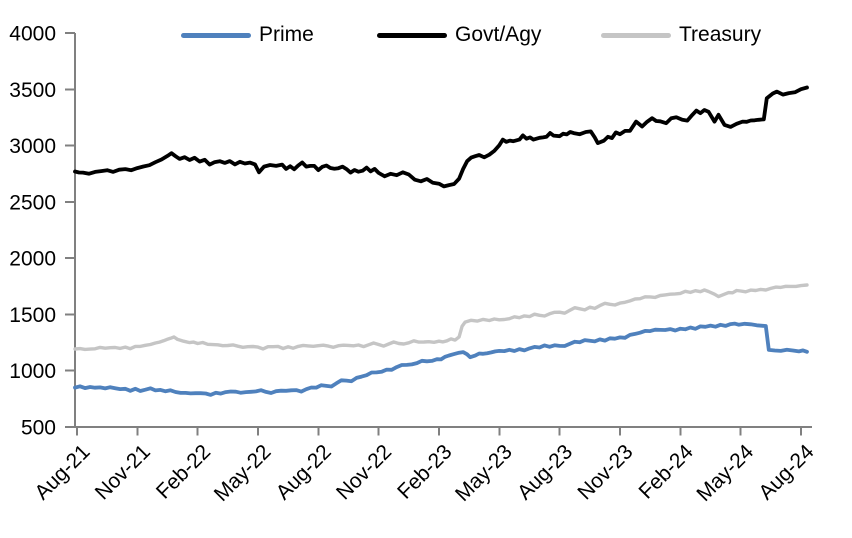 The image size is (852, 538). I want to click on series-line-prime, so click(441, 359).